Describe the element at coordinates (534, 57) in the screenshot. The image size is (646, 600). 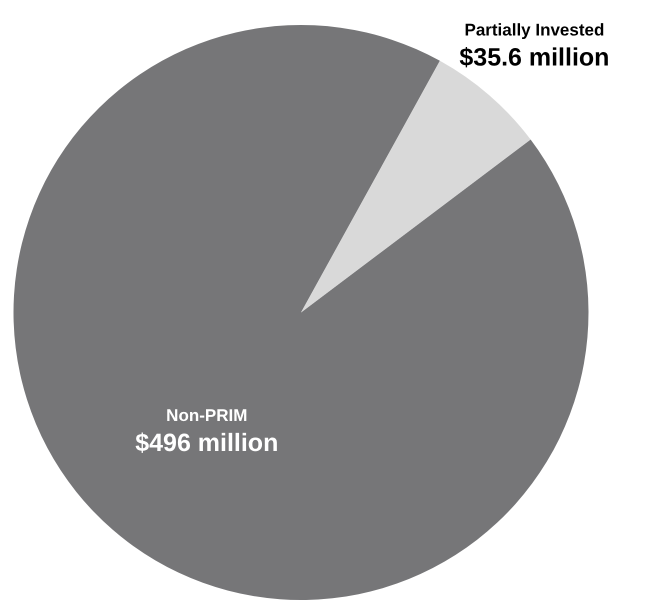
I see `data-label: $35.6 million` at that location.